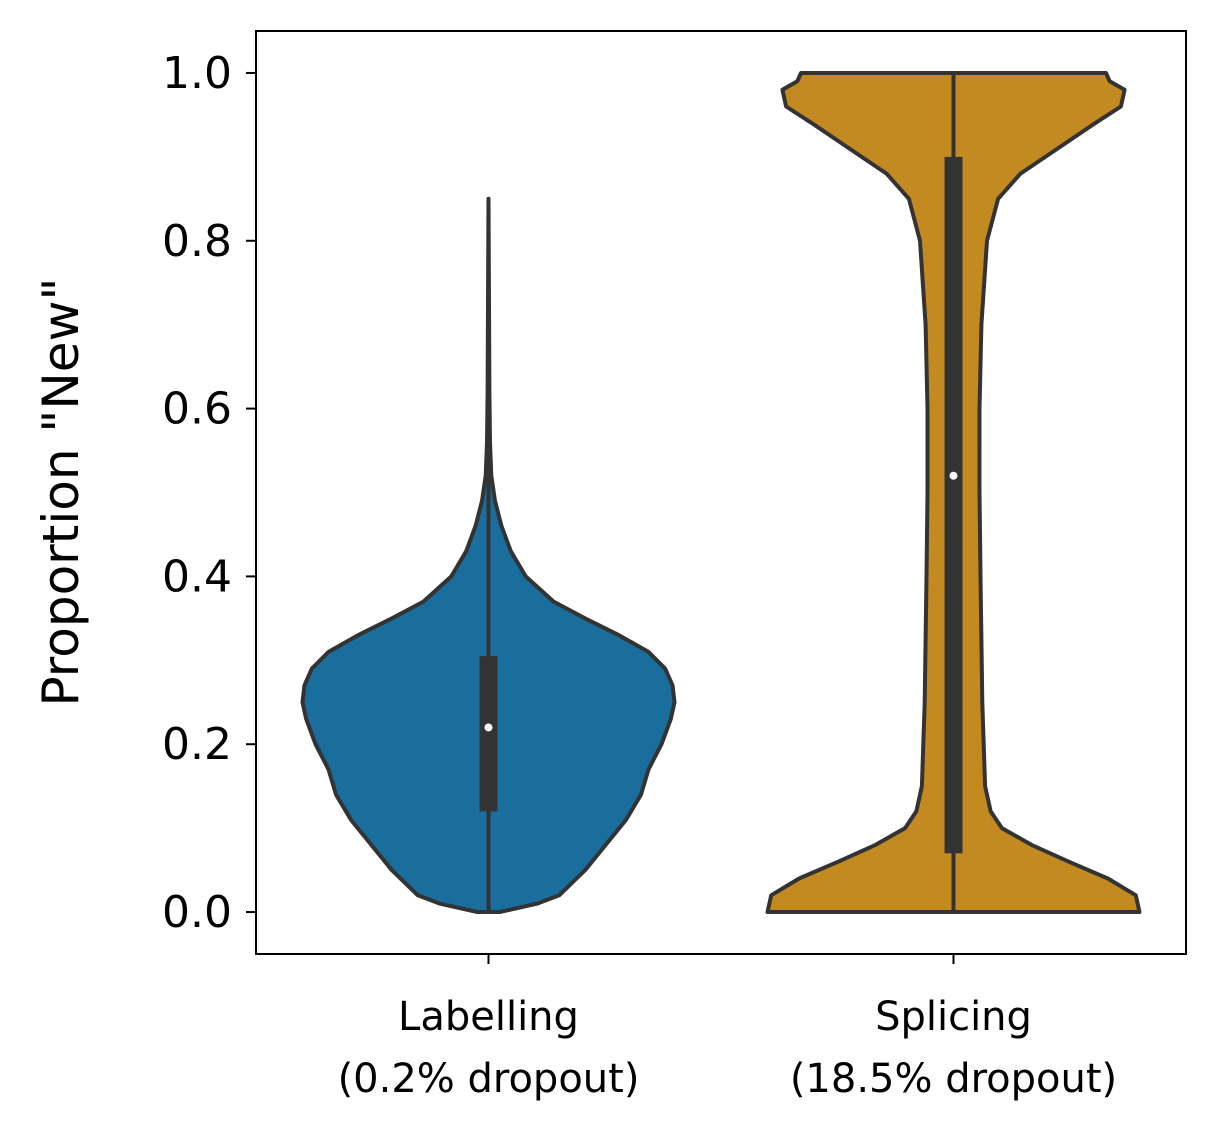  I want to click on y-tick-label: 0.2, so click(197, 744).